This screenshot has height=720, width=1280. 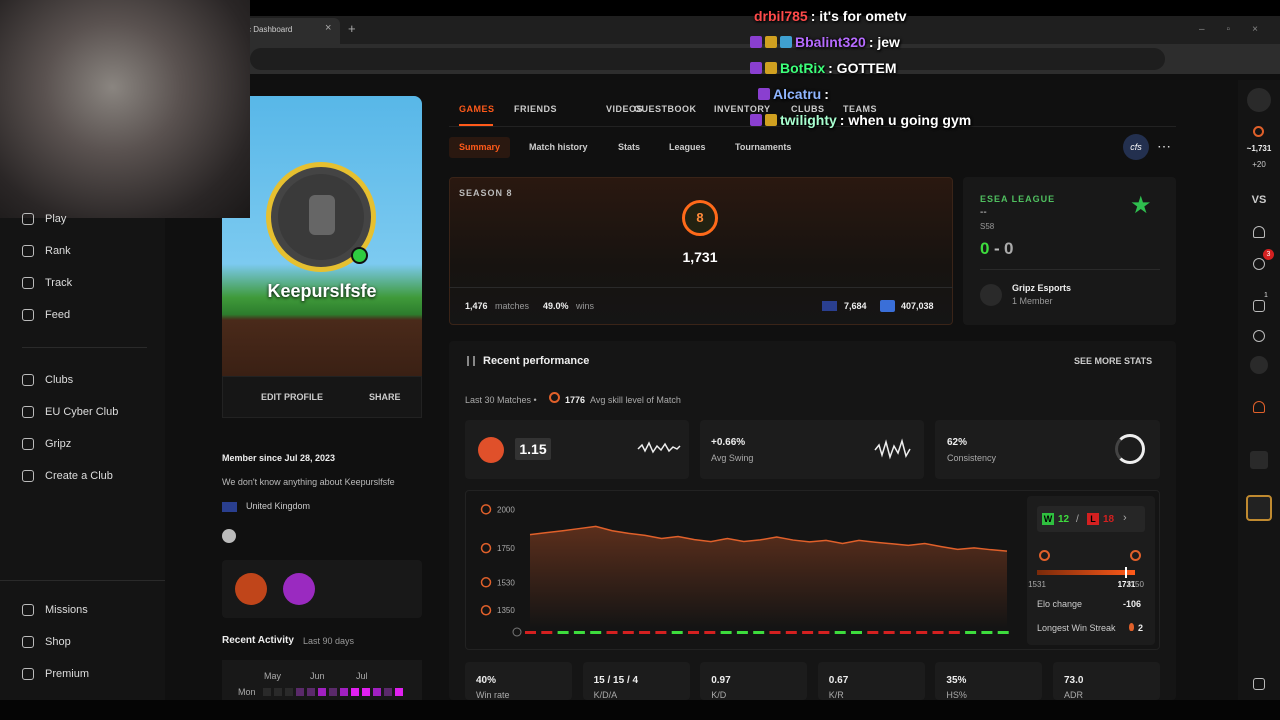 What do you see at coordinates (1259, 306) in the screenshot?
I see `party-icon` at bounding box center [1259, 306].